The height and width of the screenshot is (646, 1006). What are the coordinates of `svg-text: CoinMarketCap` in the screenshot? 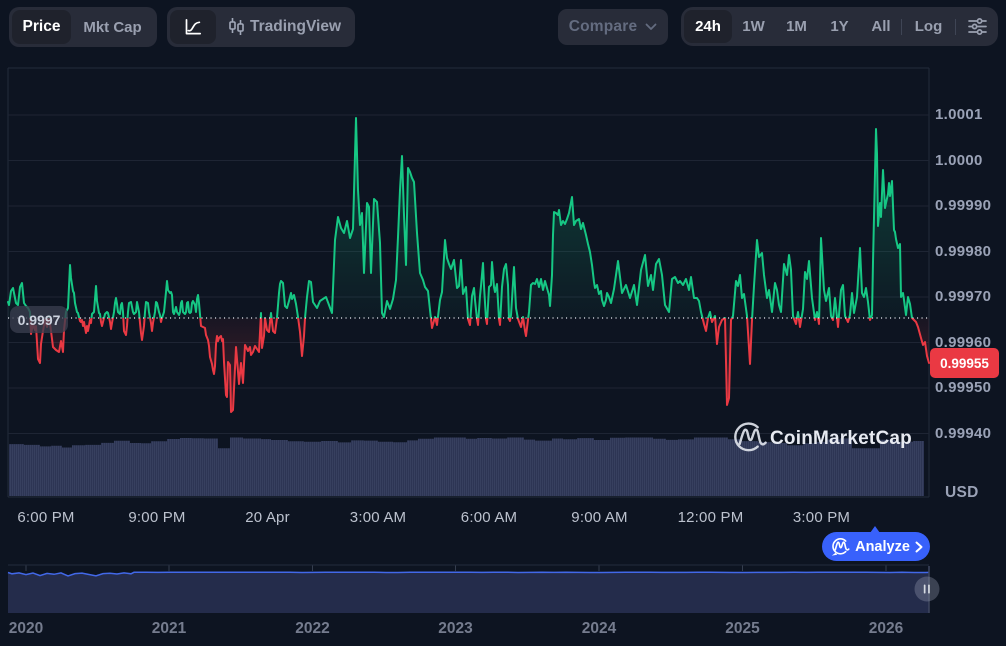 It's located at (841, 438).